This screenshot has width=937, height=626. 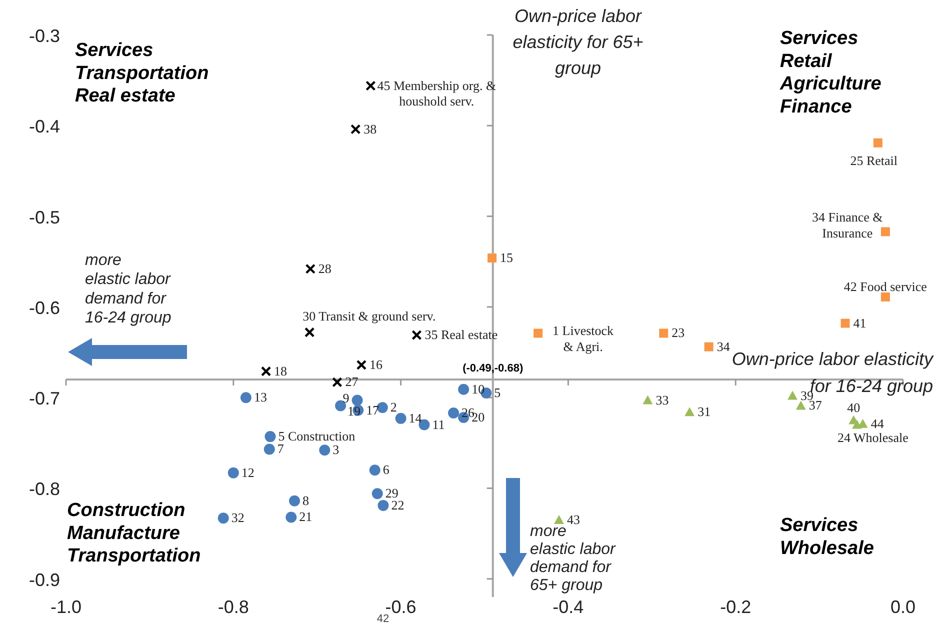 I want to click on annotation: 40, so click(x=853, y=408).